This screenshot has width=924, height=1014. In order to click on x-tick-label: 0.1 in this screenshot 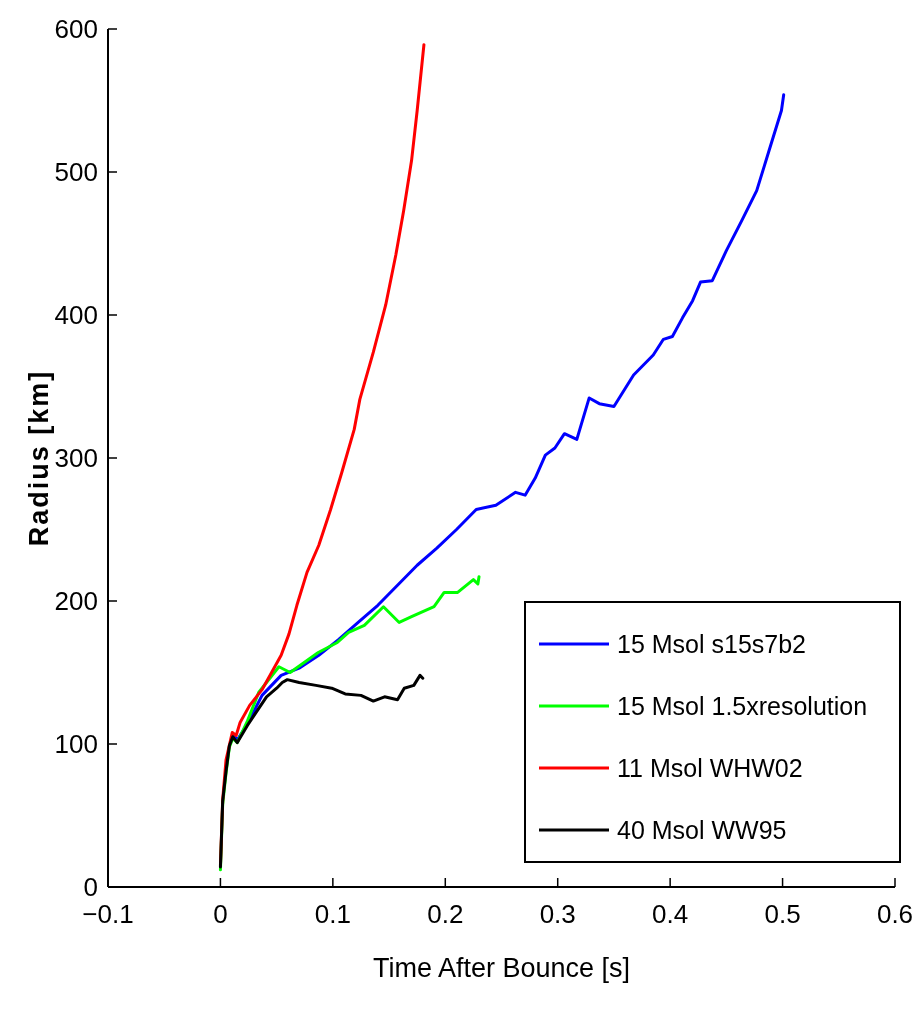, I will do `click(332, 914)`.